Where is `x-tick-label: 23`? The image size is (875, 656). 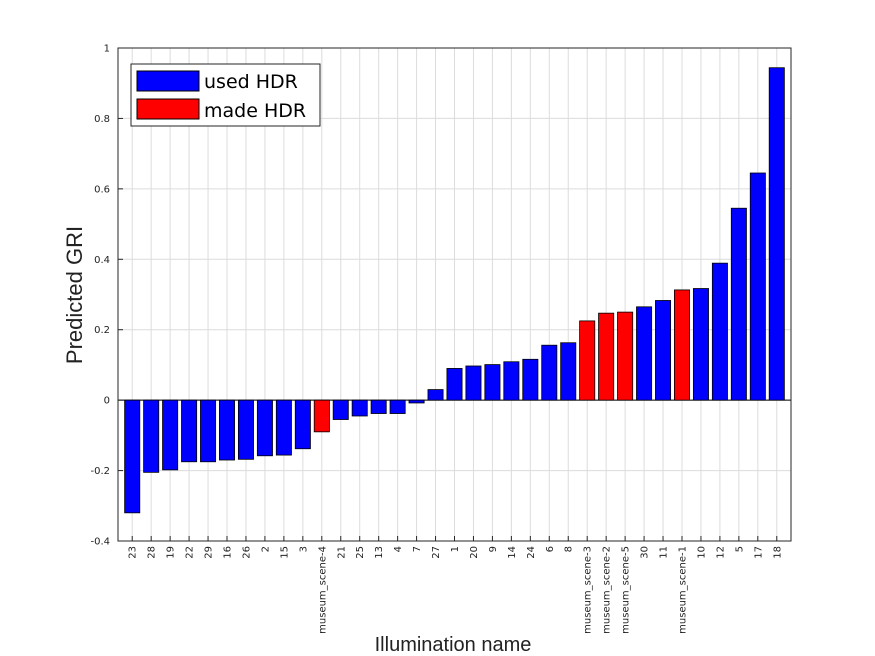 x-tick-label: 23 is located at coordinates (133, 552).